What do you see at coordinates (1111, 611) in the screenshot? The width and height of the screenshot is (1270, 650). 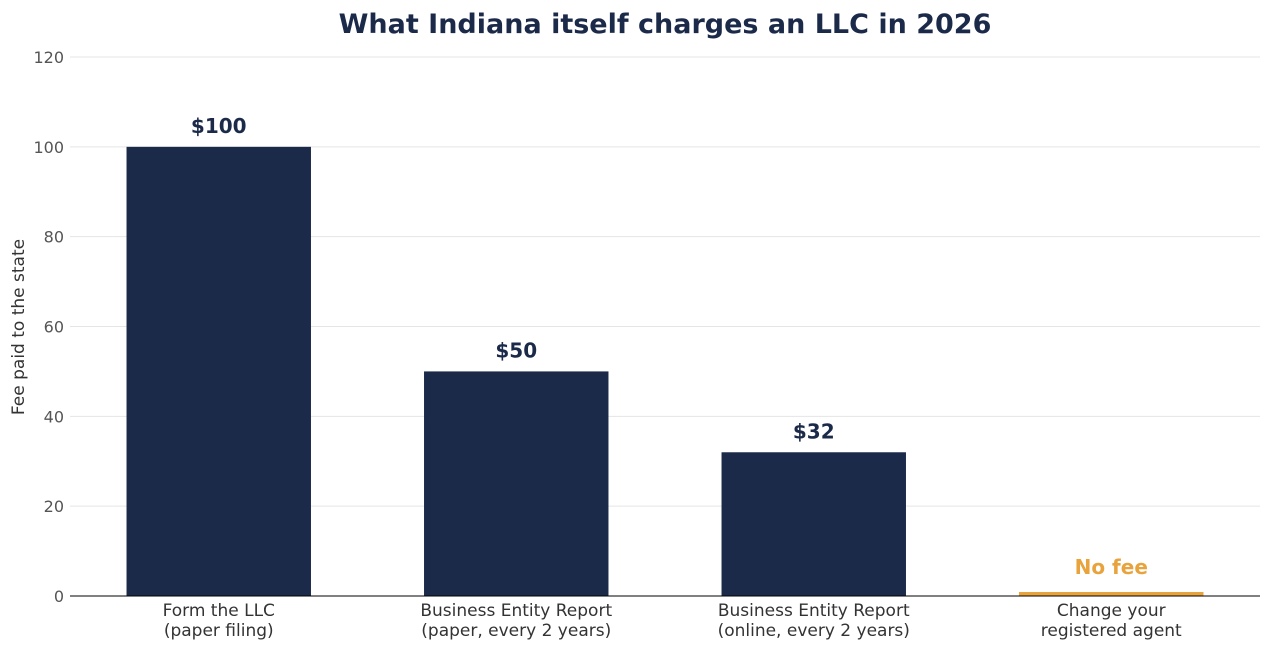 I see `x-tick-label: Change your` at bounding box center [1111, 611].